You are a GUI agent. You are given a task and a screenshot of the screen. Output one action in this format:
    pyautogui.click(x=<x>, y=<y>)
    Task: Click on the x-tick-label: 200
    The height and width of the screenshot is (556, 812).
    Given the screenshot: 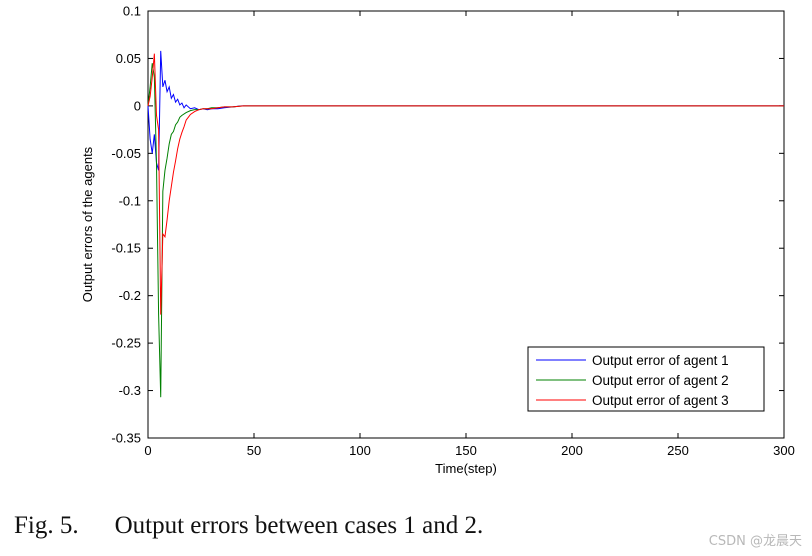 What is the action you would take?
    pyautogui.click(x=572, y=450)
    